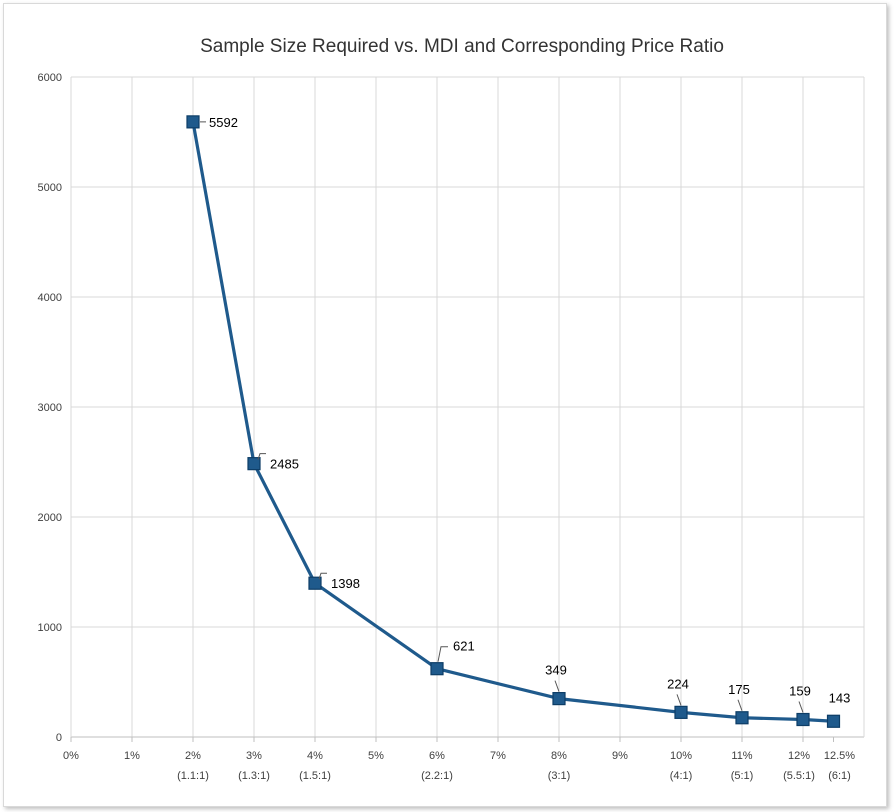  Describe the element at coordinates (315, 756) in the screenshot. I see `x-tick-label: 4%` at that location.